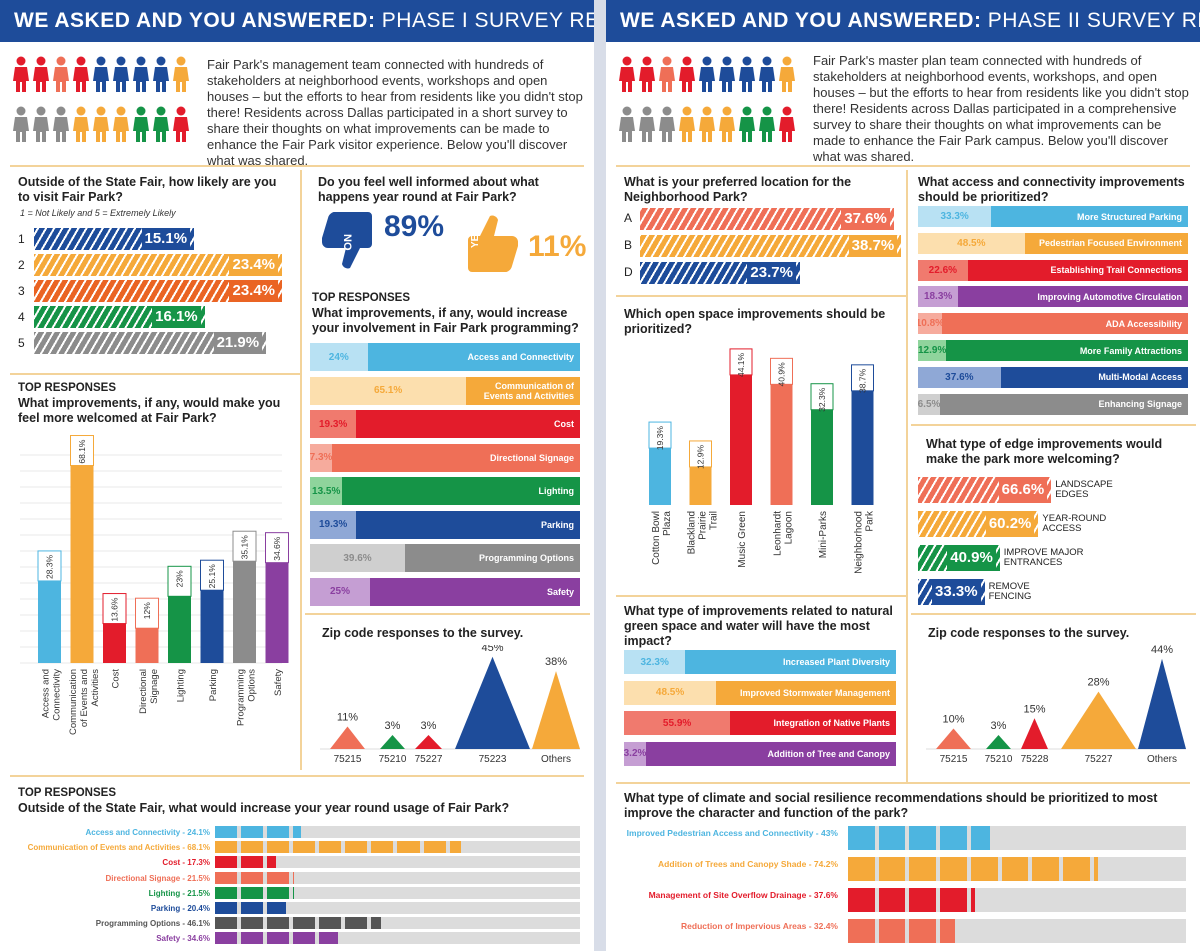 The width and height of the screenshot is (1200, 951). What do you see at coordinates (932, 350) in the screenshot?
I see `bar-value: 12.9%` at bounding box center [932, 350].